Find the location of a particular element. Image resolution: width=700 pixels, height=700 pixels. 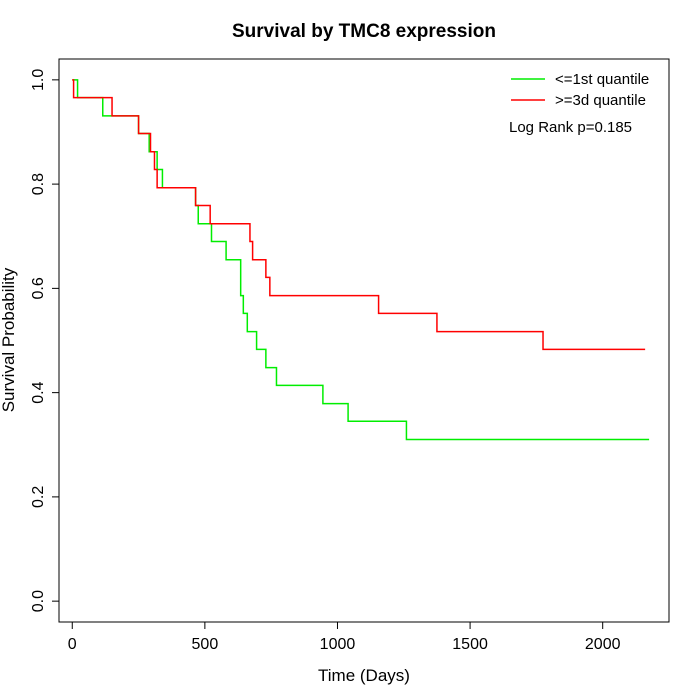

x-tick-label: 1500 is located at coordinates (470, 644).